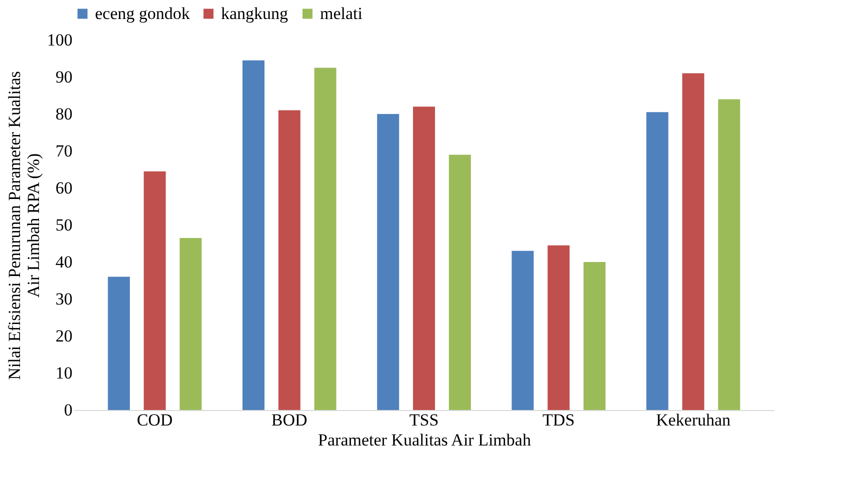 Image resolution: width=853 pixels, height=497 pixels. I want to click on y-axis-title: Nilai Efisiensi Penurunan Parameter Kualitas Air Limbah RPA (%), so click(24, 225).